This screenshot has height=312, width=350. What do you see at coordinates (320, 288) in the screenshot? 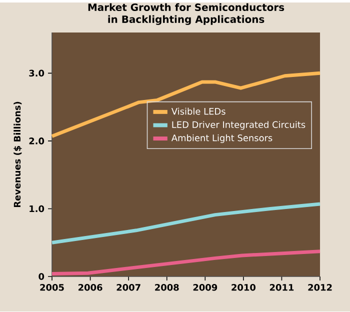
I see `x-tick-label: 2012` at bounding box center [320, 288].